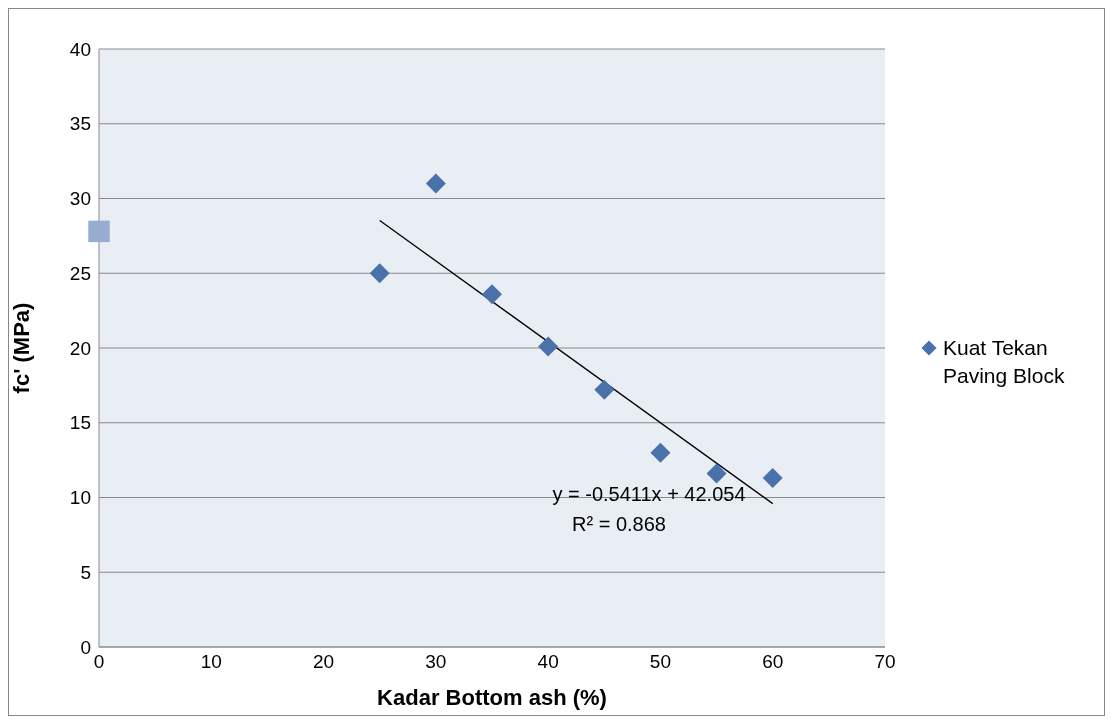 The width and height of the screenshot is (1113, 724). I want to click on y-tick-label: 20, so click(80, 348).